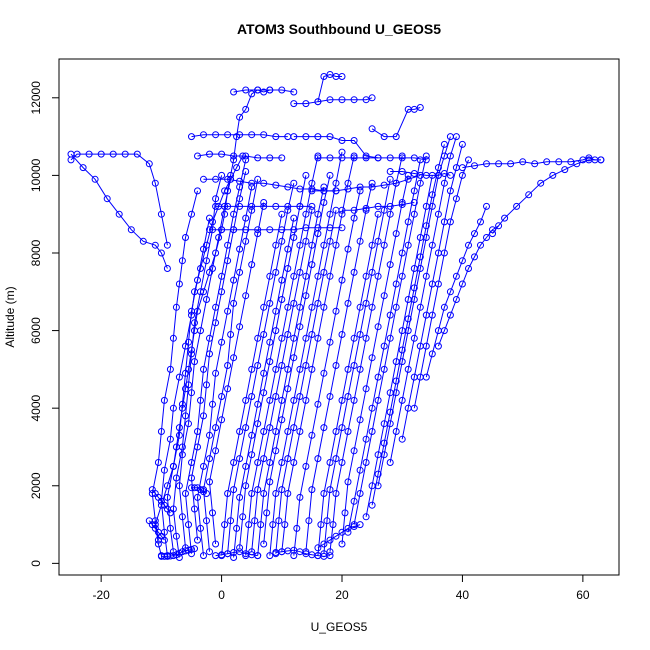 This screenshot has width=650, height=650. I want to click on y-tick-label: 12000, so click(36, 98).